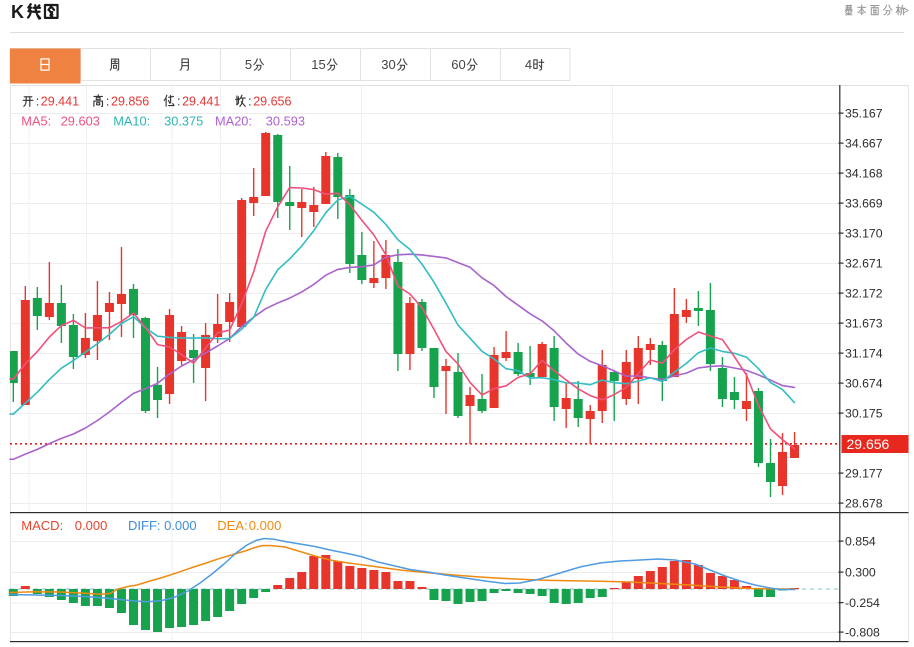 The width and height of the screenshot is (914, 647). What do you see at coordinates (862, 603) in the screenshot?
I see `svg-text: -0.254` at bounding box center [862, 603].